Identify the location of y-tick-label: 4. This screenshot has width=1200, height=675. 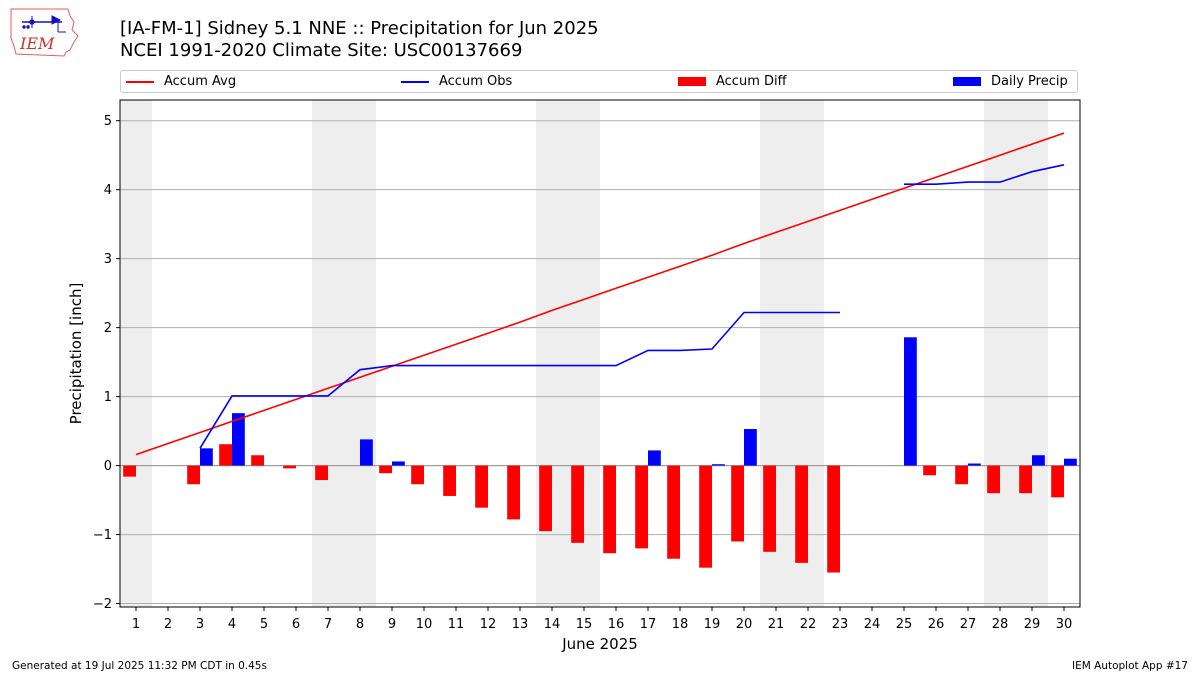
(108, 190).